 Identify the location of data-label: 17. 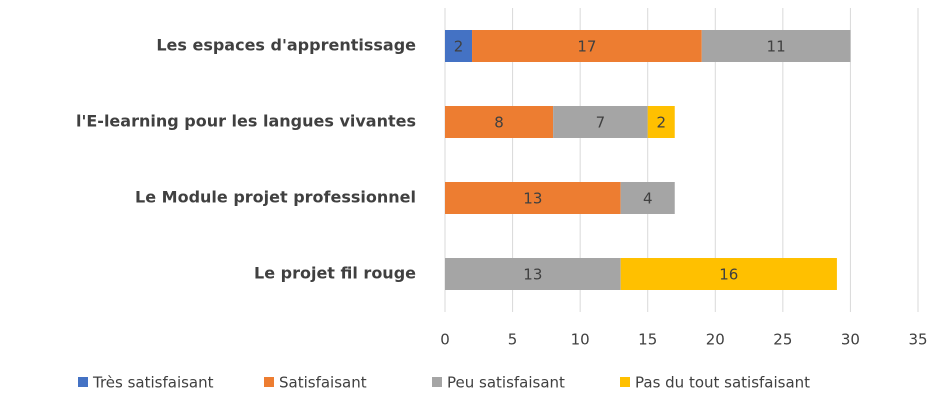
(586, 47).